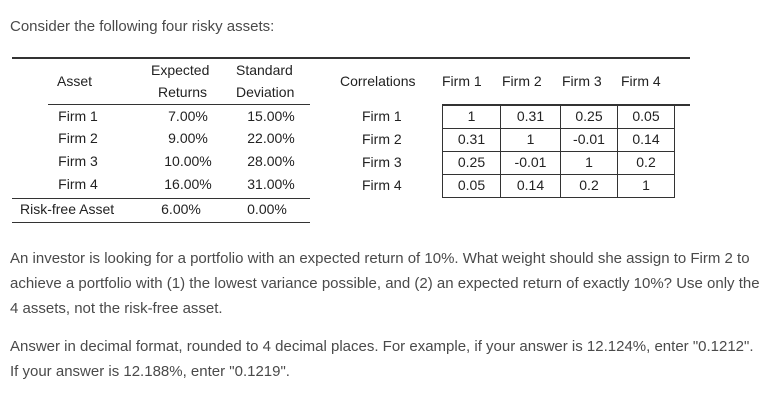  What do you see at coordinates (382, 139) in the screenshot?
I see `corr-row-label: Firm 2` at bounding box center [382, 139].